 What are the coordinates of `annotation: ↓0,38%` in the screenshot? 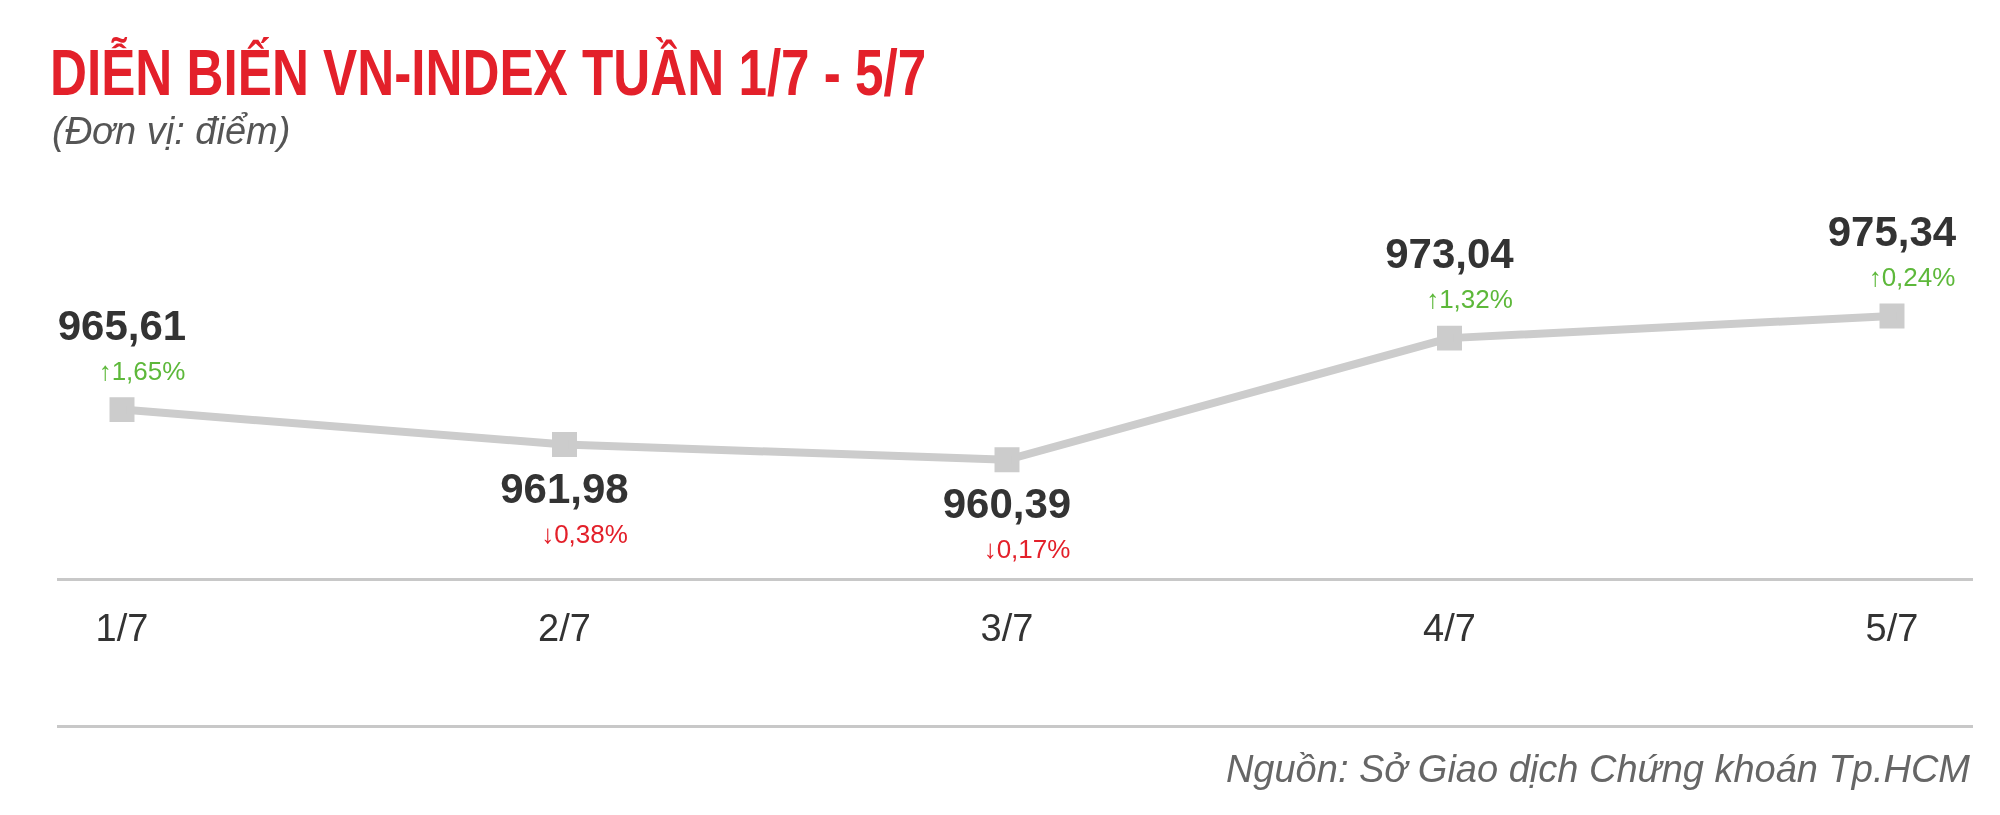 It's located at (584, 533).